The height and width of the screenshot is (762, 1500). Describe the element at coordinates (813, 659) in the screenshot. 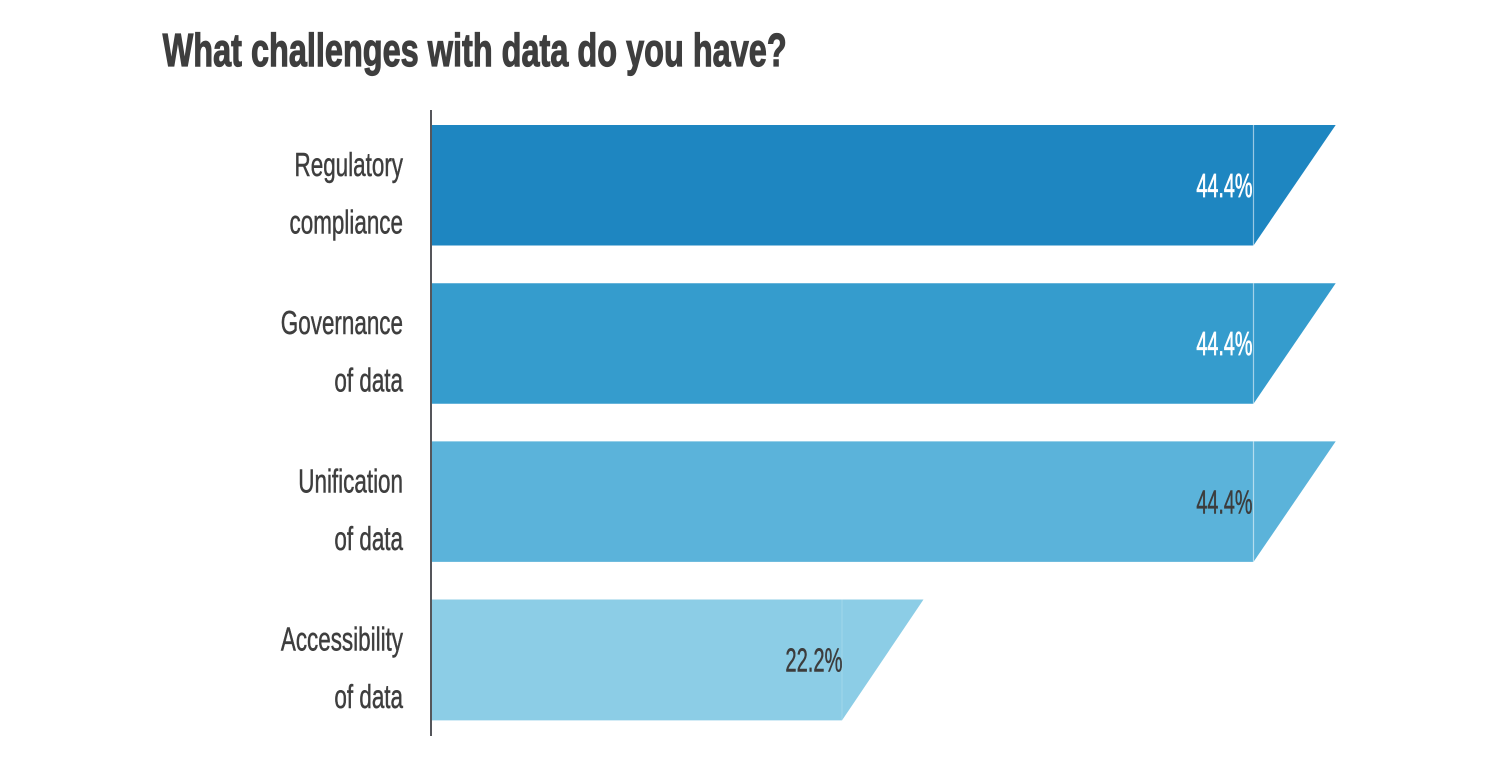

I see `svg-text: 22.2%` at that location.